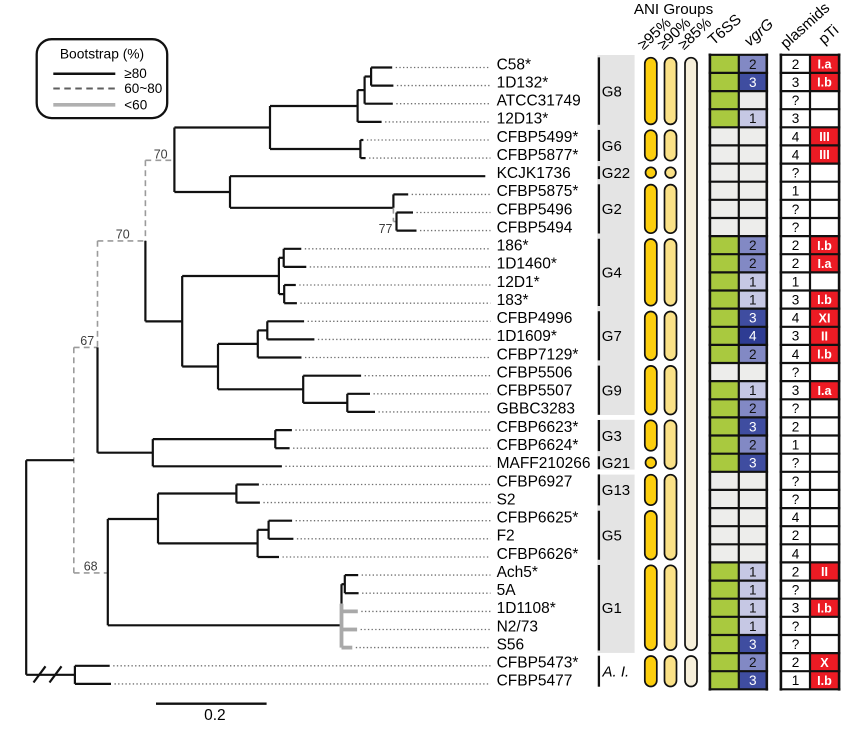  Describe the element at coordinates (538, 663) in the screenshot. I see `svg-text: CFBP5473*` at that location.